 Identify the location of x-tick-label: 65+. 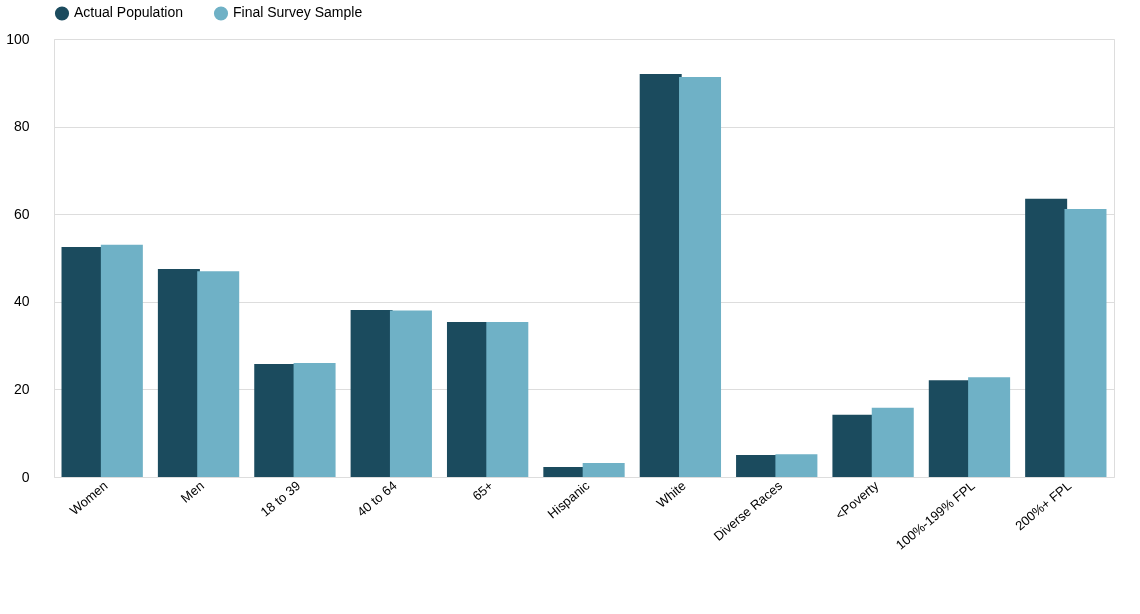
(482, 490).